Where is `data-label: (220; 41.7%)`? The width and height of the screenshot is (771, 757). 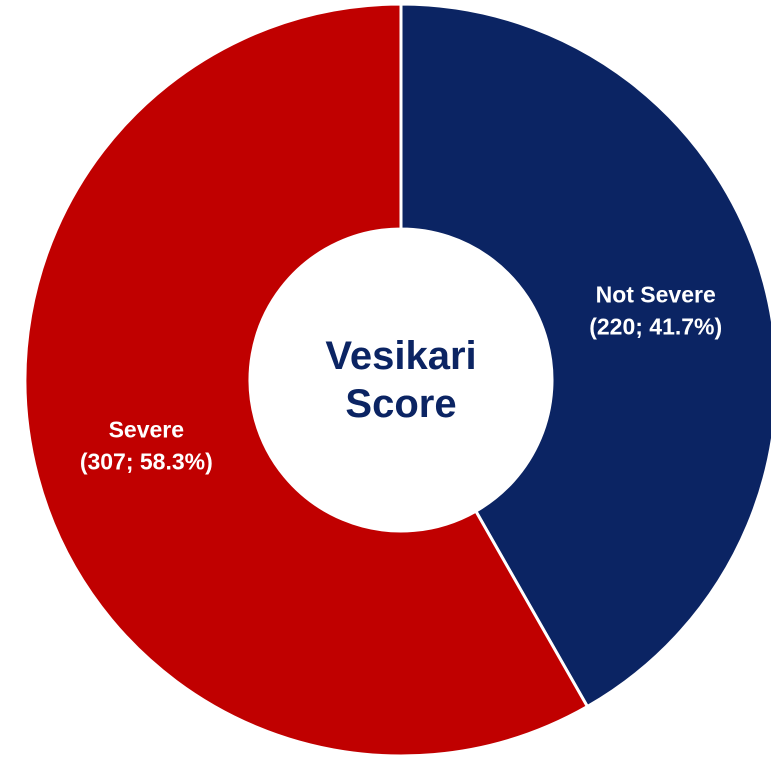 data-label: (220; 41.7%) is located at coordinates (655, 327).